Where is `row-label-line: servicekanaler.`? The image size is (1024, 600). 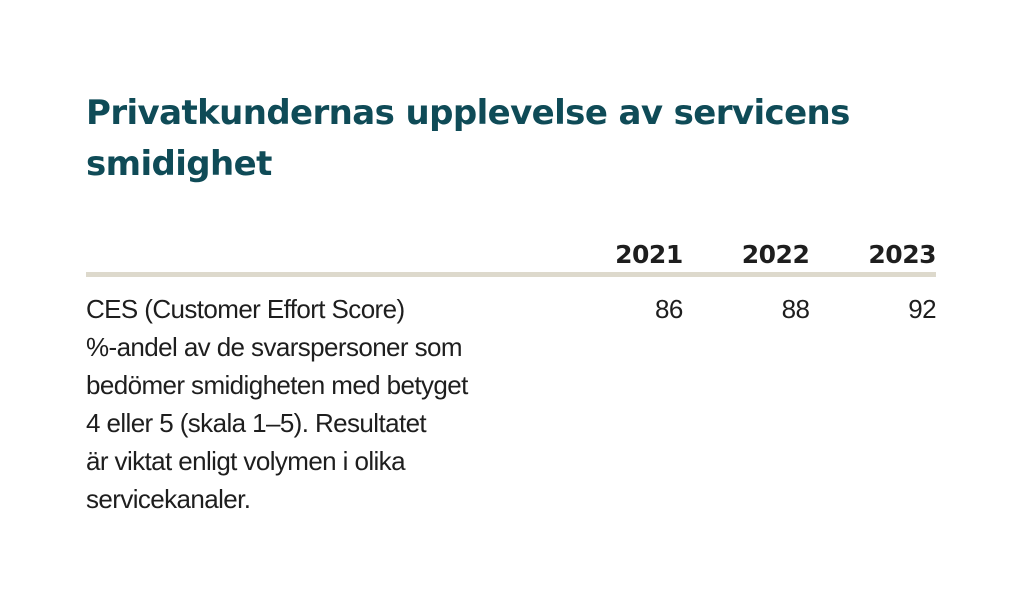
row-label-line: servicekanaler. is located at coordinates (168, 499).